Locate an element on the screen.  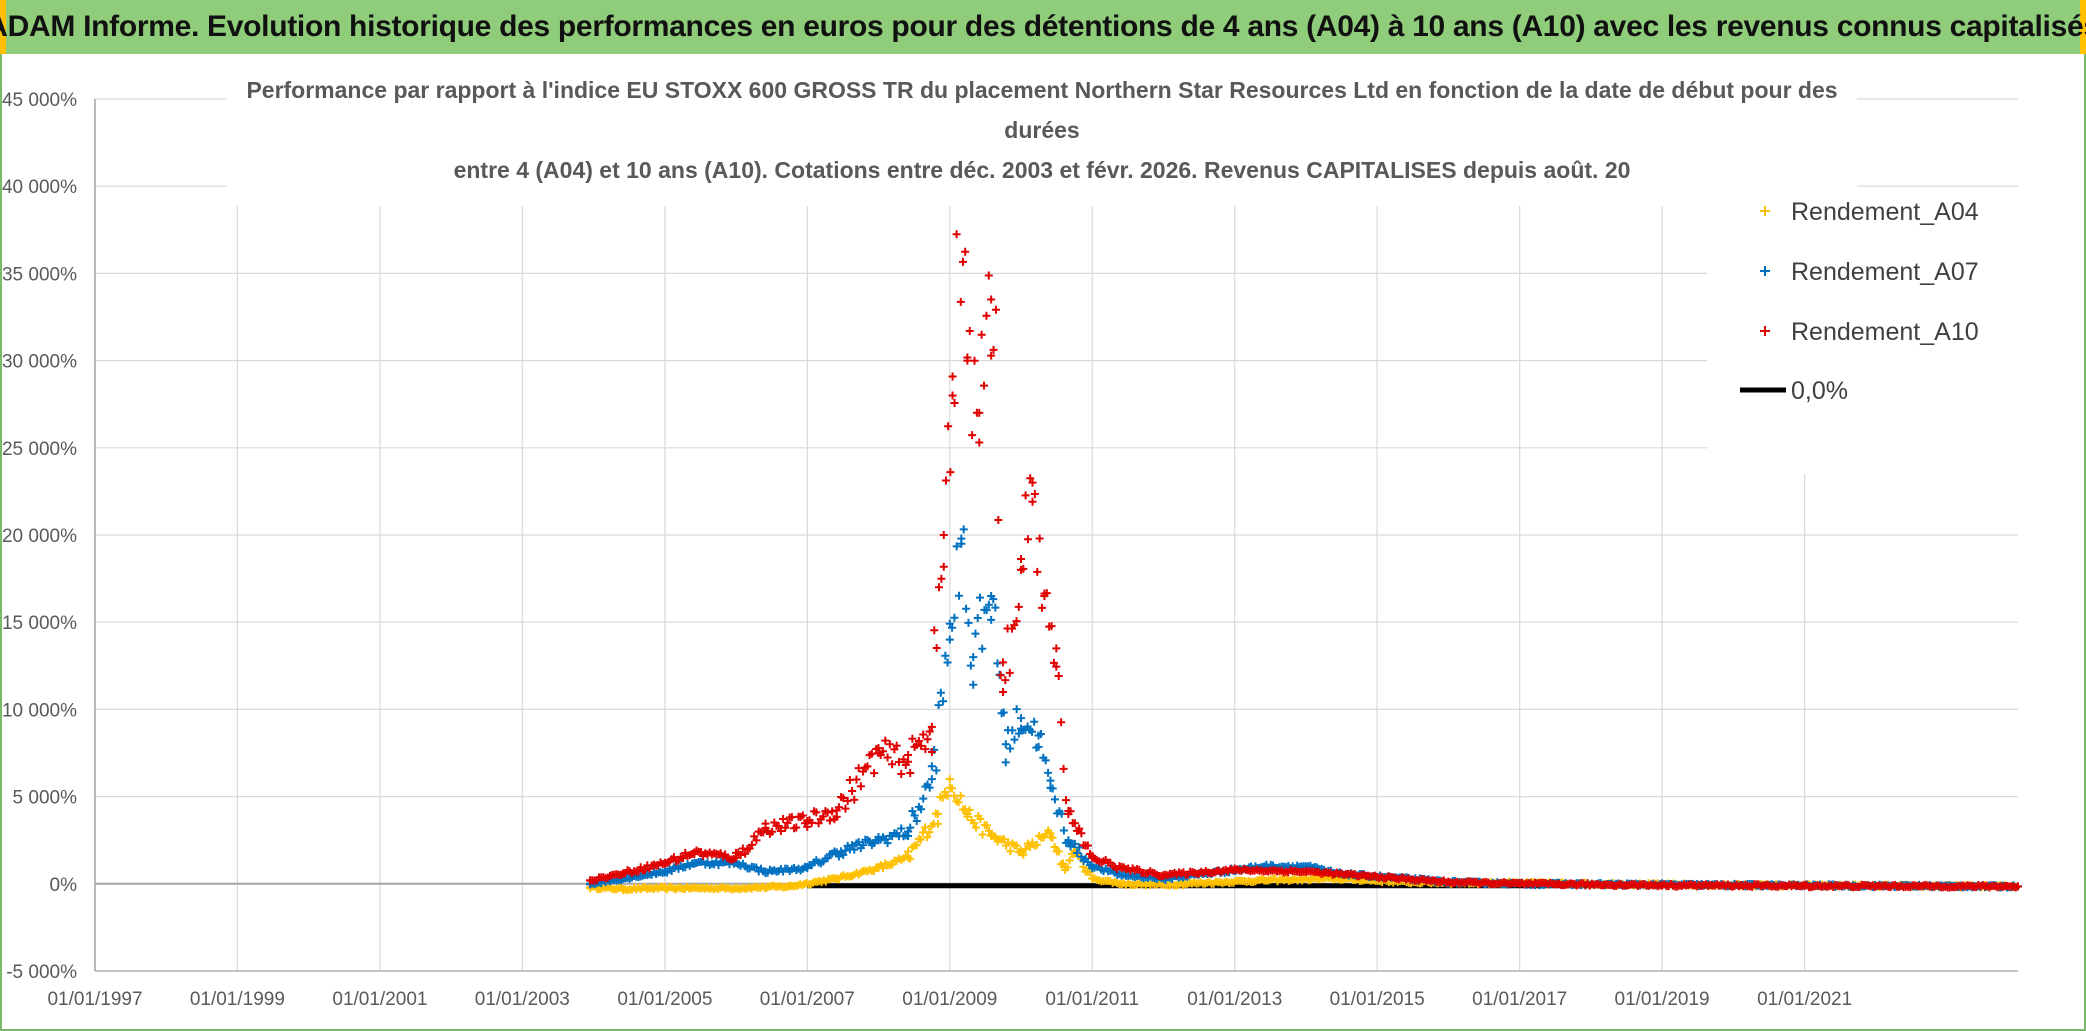
y-tick-label: 10 000% is located at coordinates (39, 710).